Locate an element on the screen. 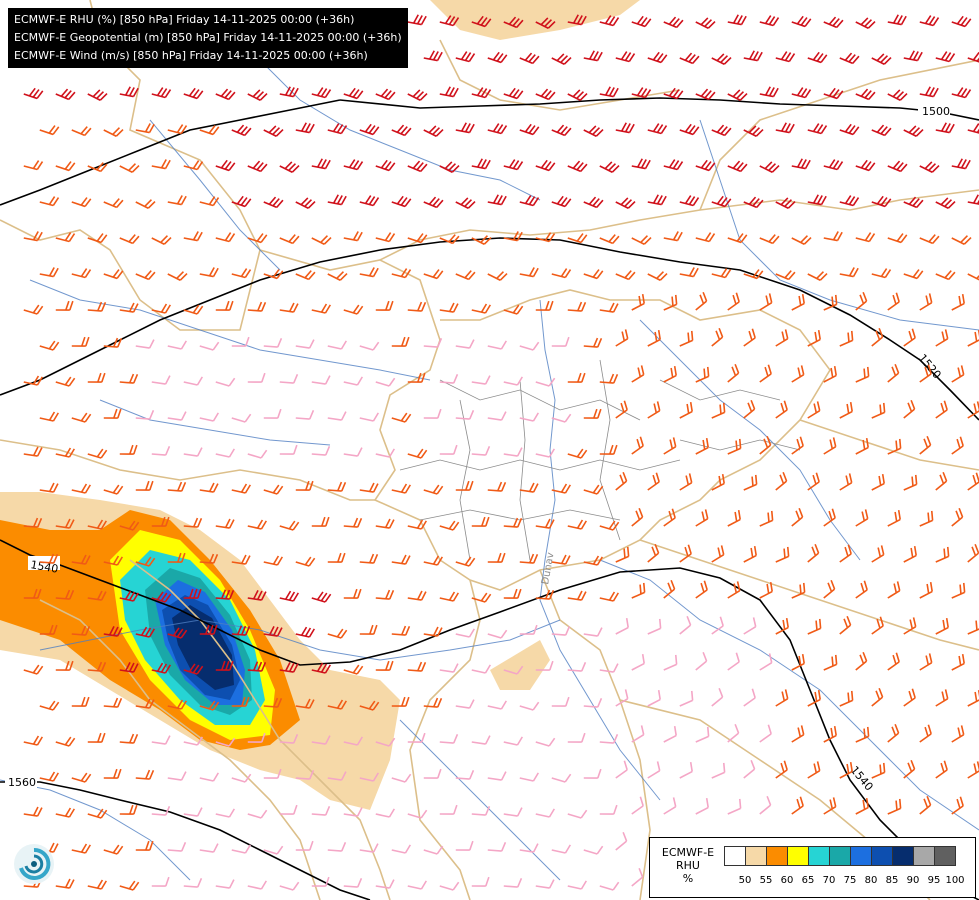  legend-tick-label: 55 is located at coordinates (766, 880).